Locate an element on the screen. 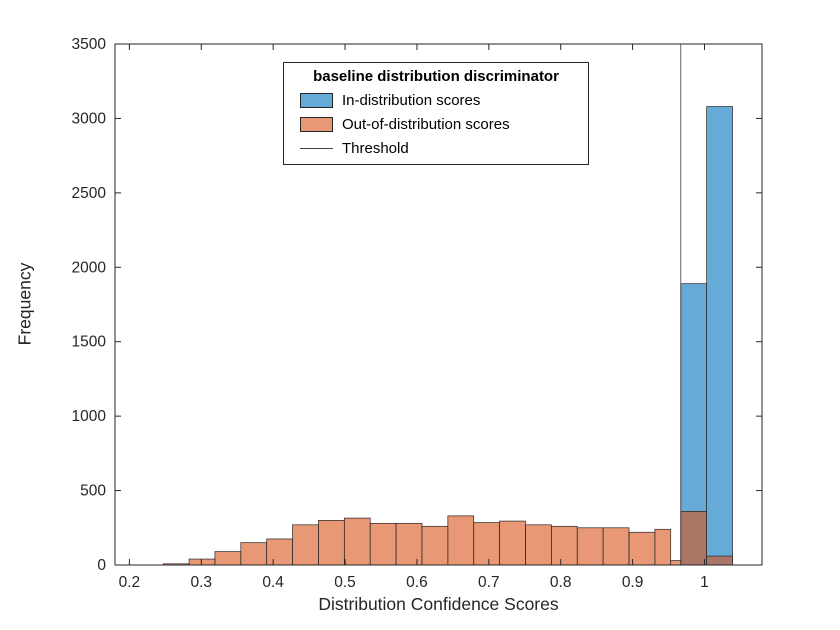 The width and height of the screenshot is (840, 630). svg-text: 2000 is located at coordinates (89, 267).